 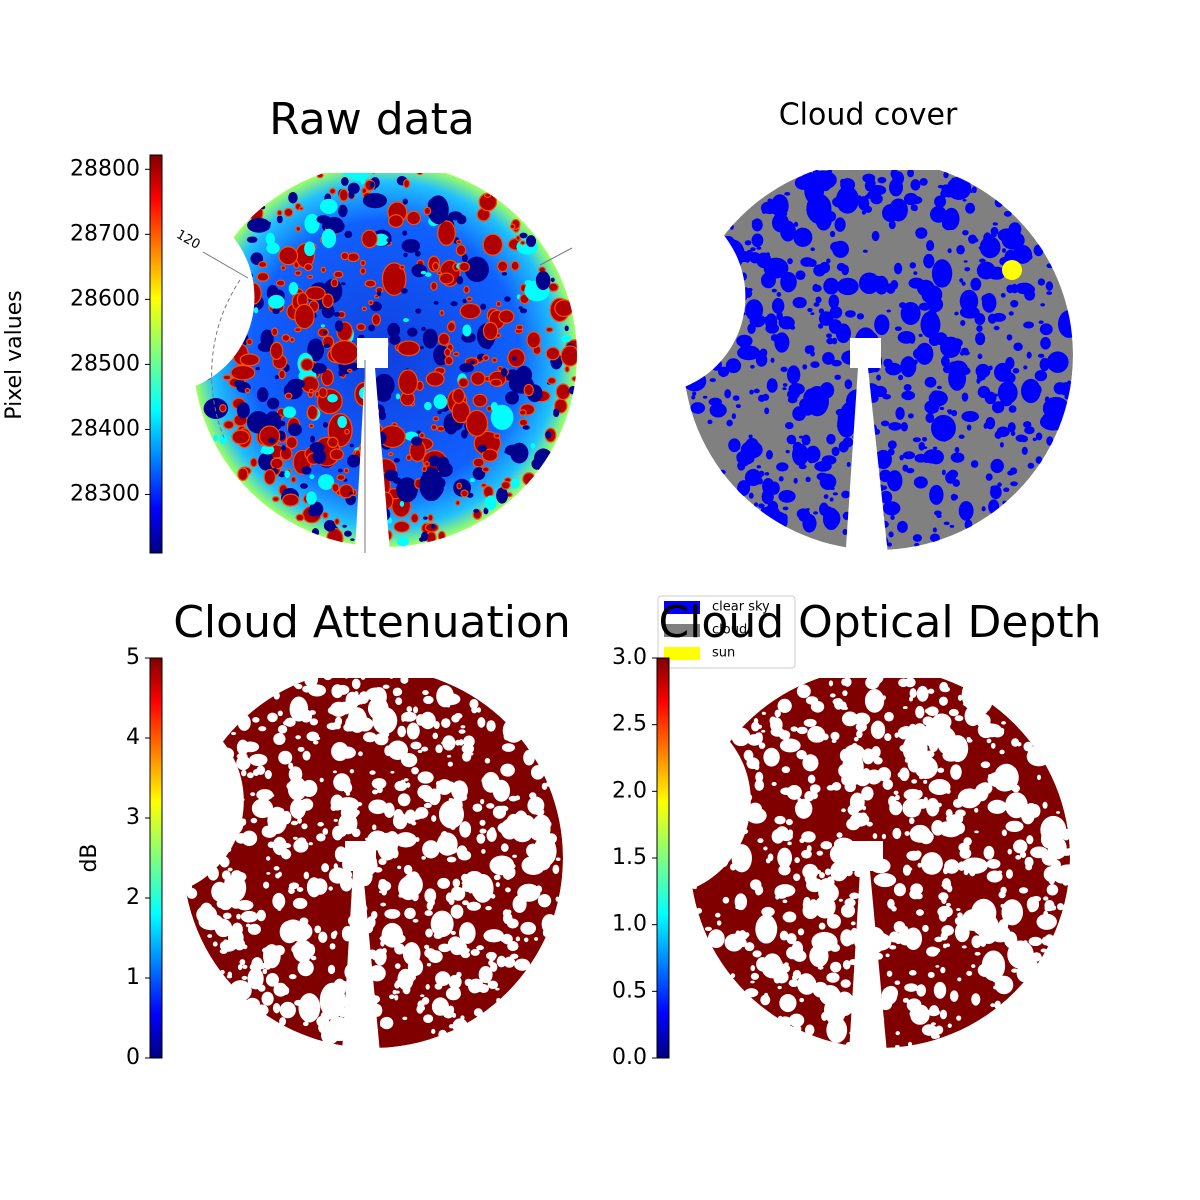 What do you see at coordinates (105, 233) in the screenshot?
I see `colorbar-tick-label: 28700` at bounding box center [105, 233].